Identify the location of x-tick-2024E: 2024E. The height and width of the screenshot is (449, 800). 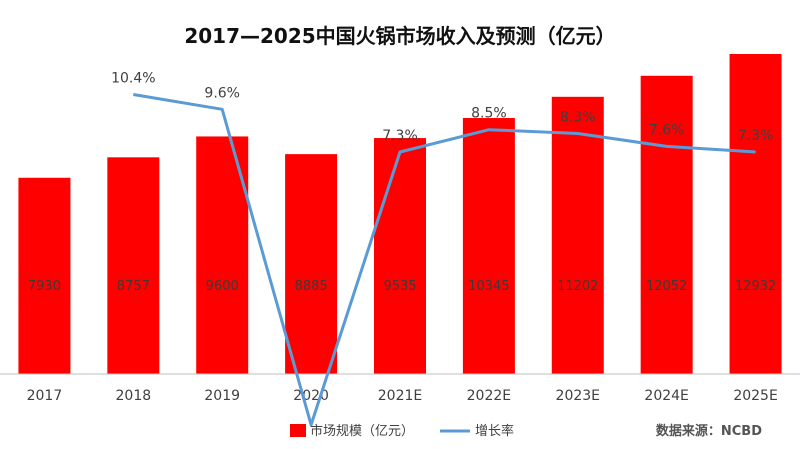
(666, 396).